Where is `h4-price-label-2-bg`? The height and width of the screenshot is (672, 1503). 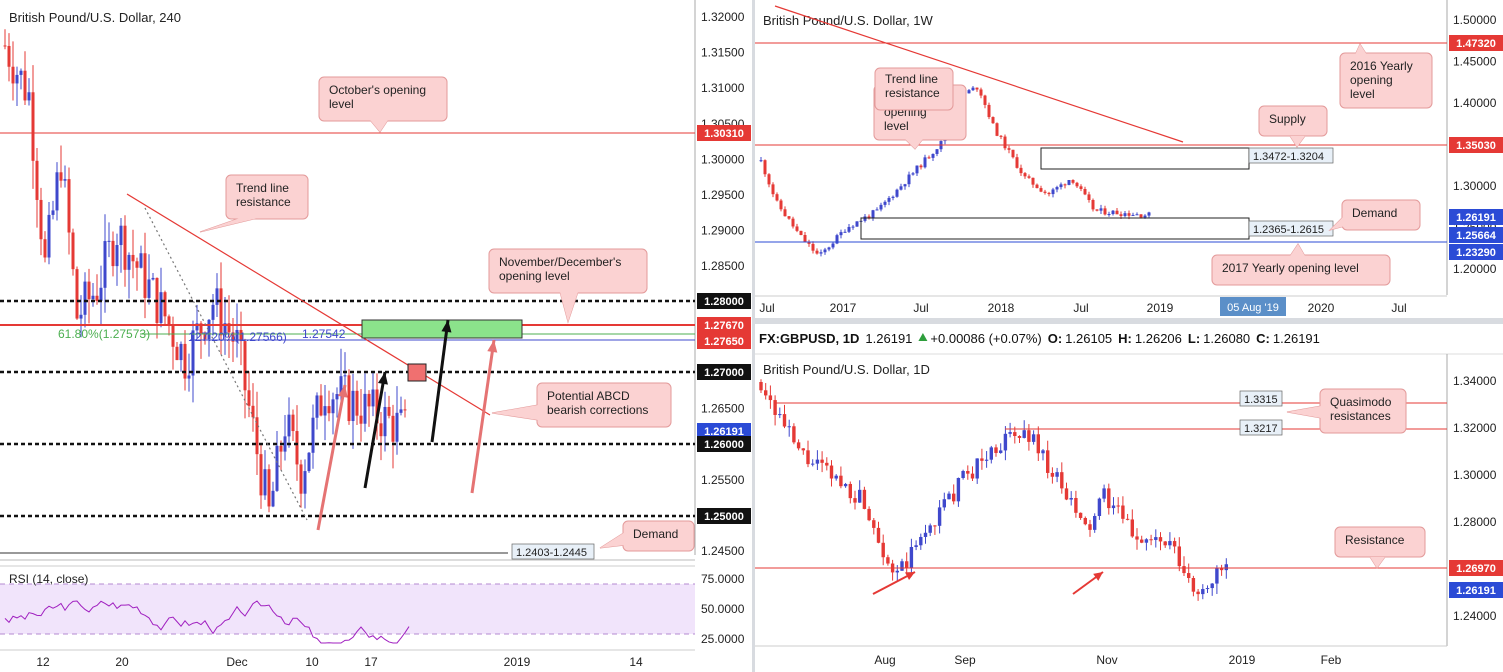
h4-price-label-2-bg is located at coordinates (724, 325).